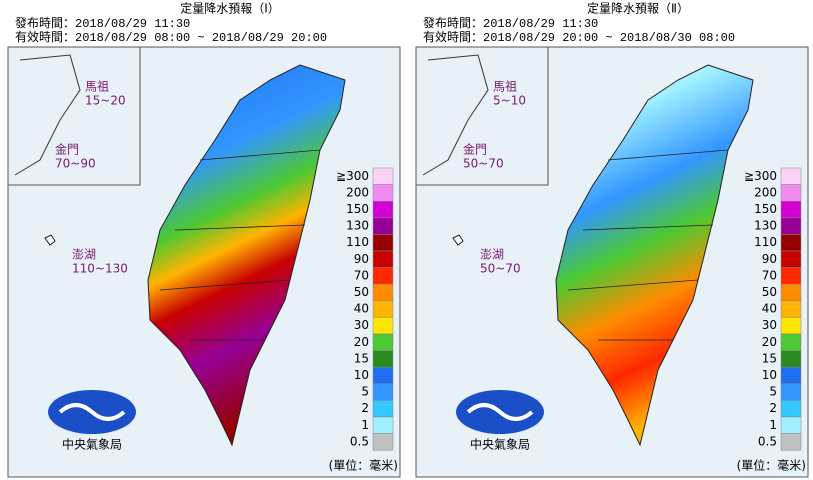 The height and width of the screenshot is (480, 813). What do you see at coordinates (75, 164) in the screenshot?
I see `island-range: 70~90` at bounding box center [75, 164].